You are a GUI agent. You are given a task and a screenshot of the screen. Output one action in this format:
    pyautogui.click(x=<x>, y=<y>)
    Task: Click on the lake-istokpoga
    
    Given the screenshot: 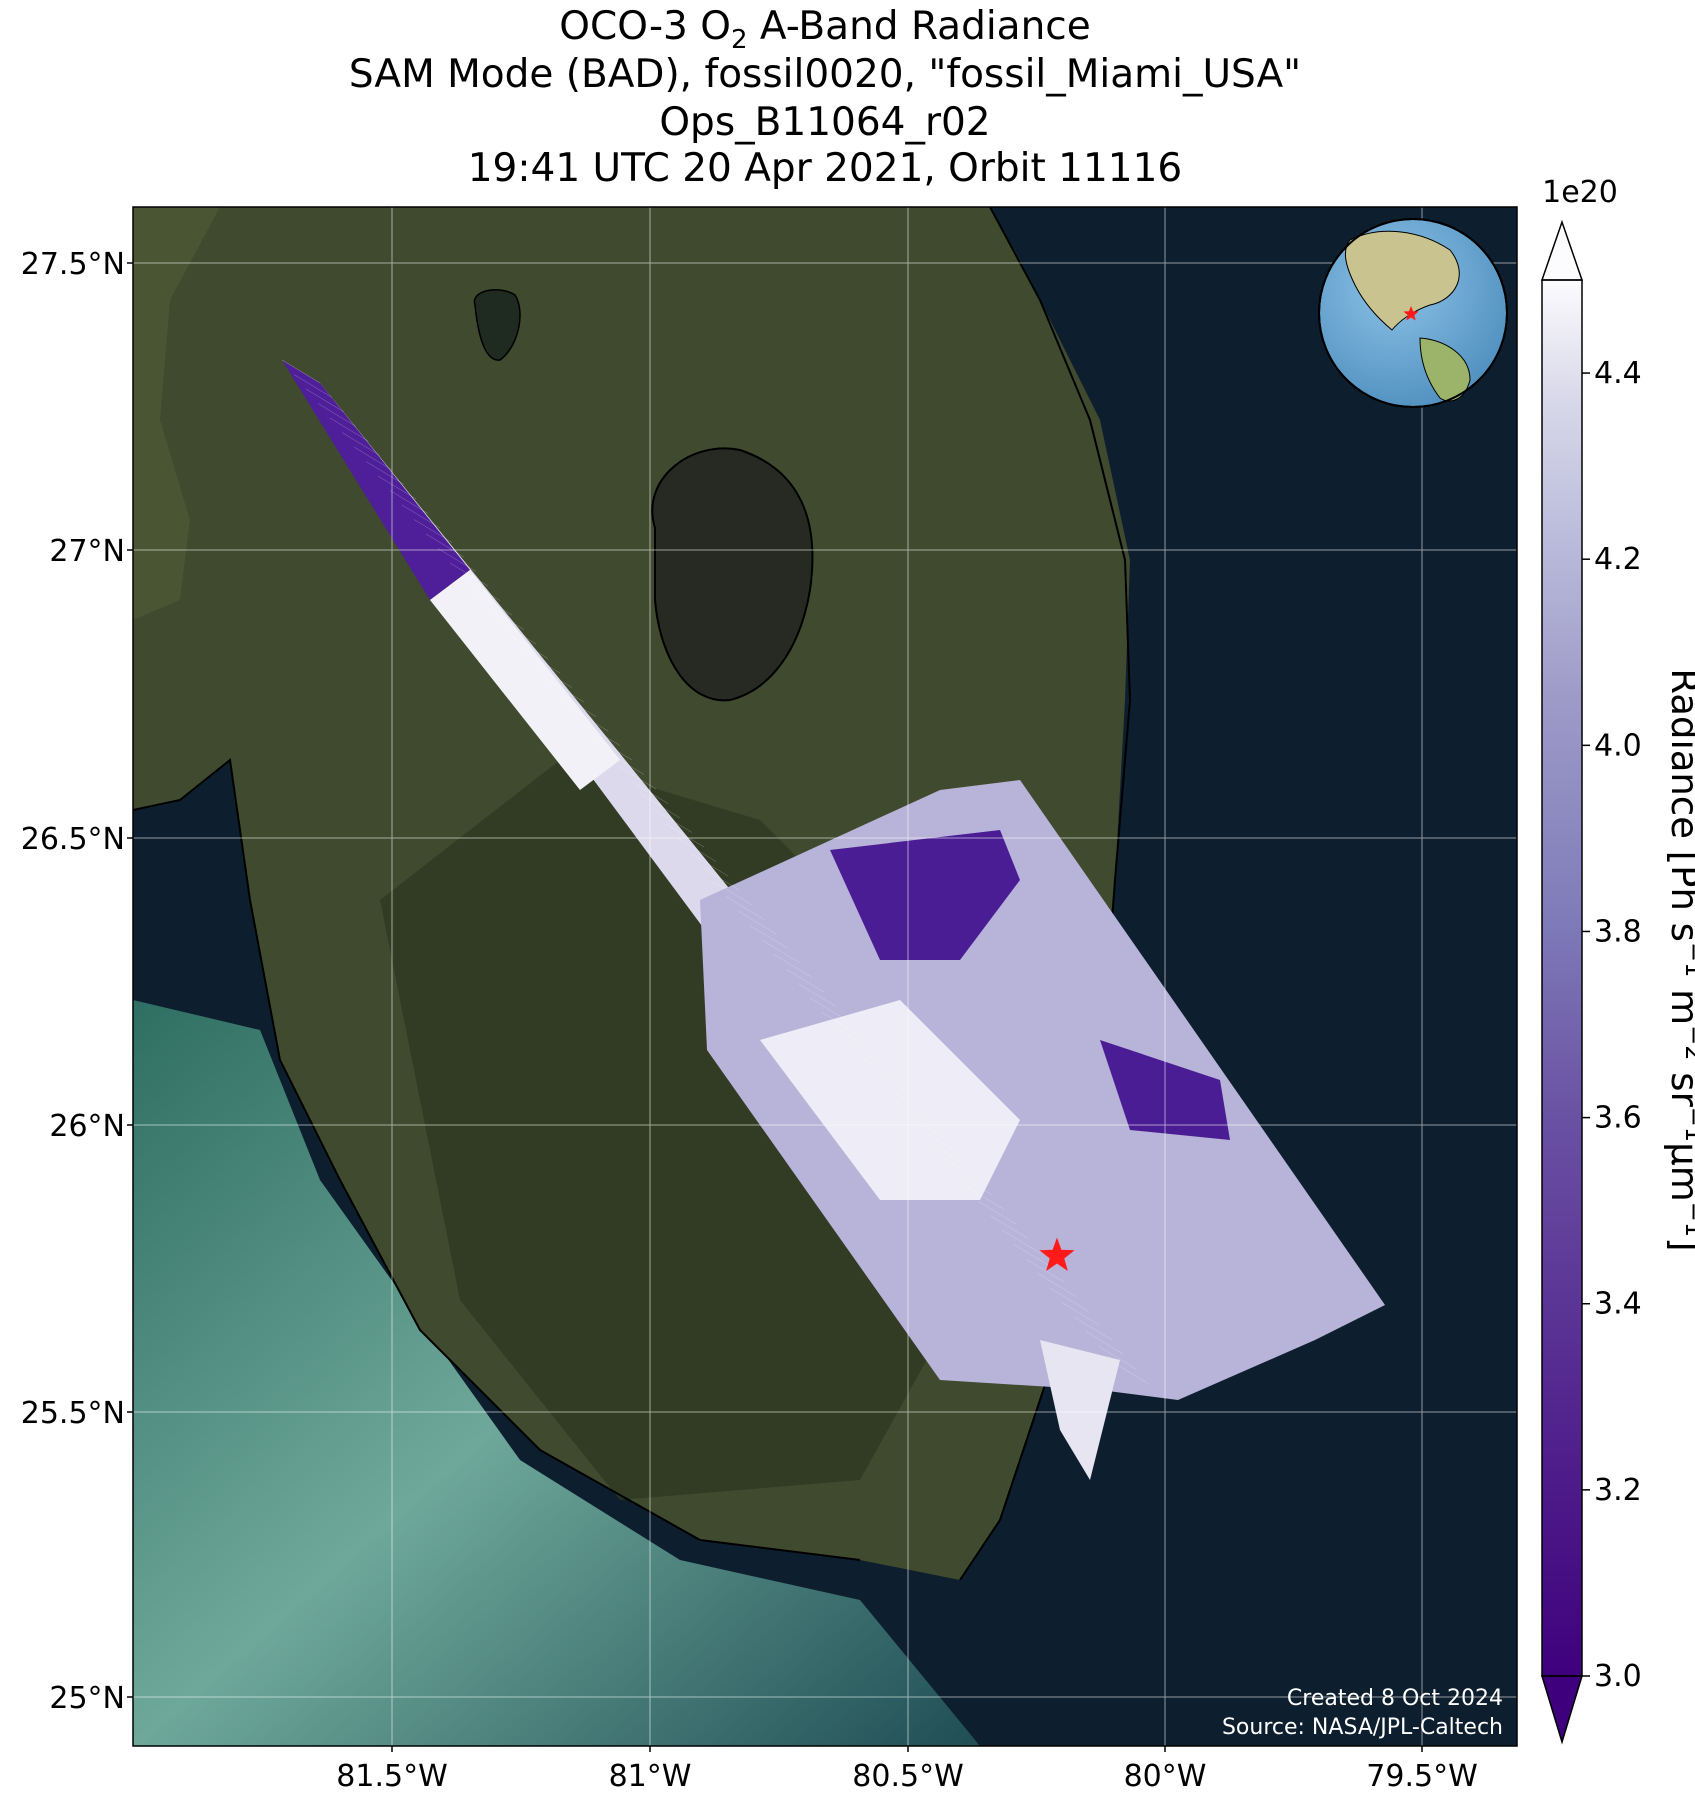 What is the action you would take?
    pyautogui.click(x=497, y=325)
    